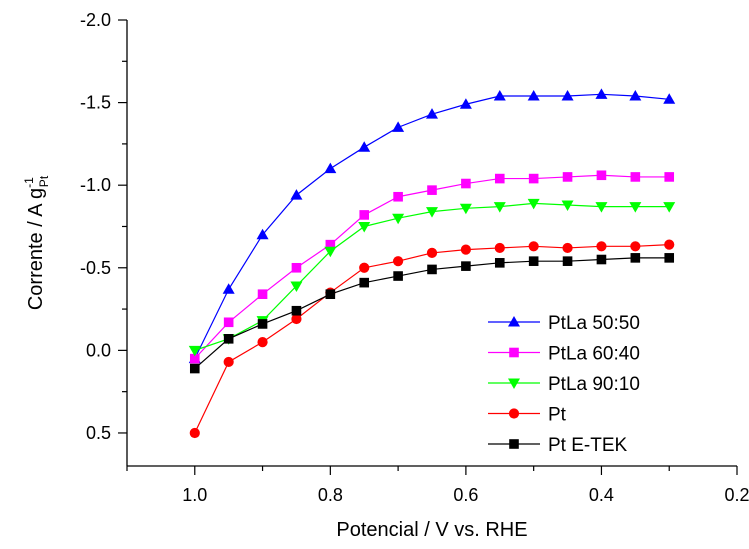 The width and height of the screenshot is (749, 549). Describe the element at coordinates (44, 181) in the screenshot. I see `y-axis-title-subscript: Pt` at that location.